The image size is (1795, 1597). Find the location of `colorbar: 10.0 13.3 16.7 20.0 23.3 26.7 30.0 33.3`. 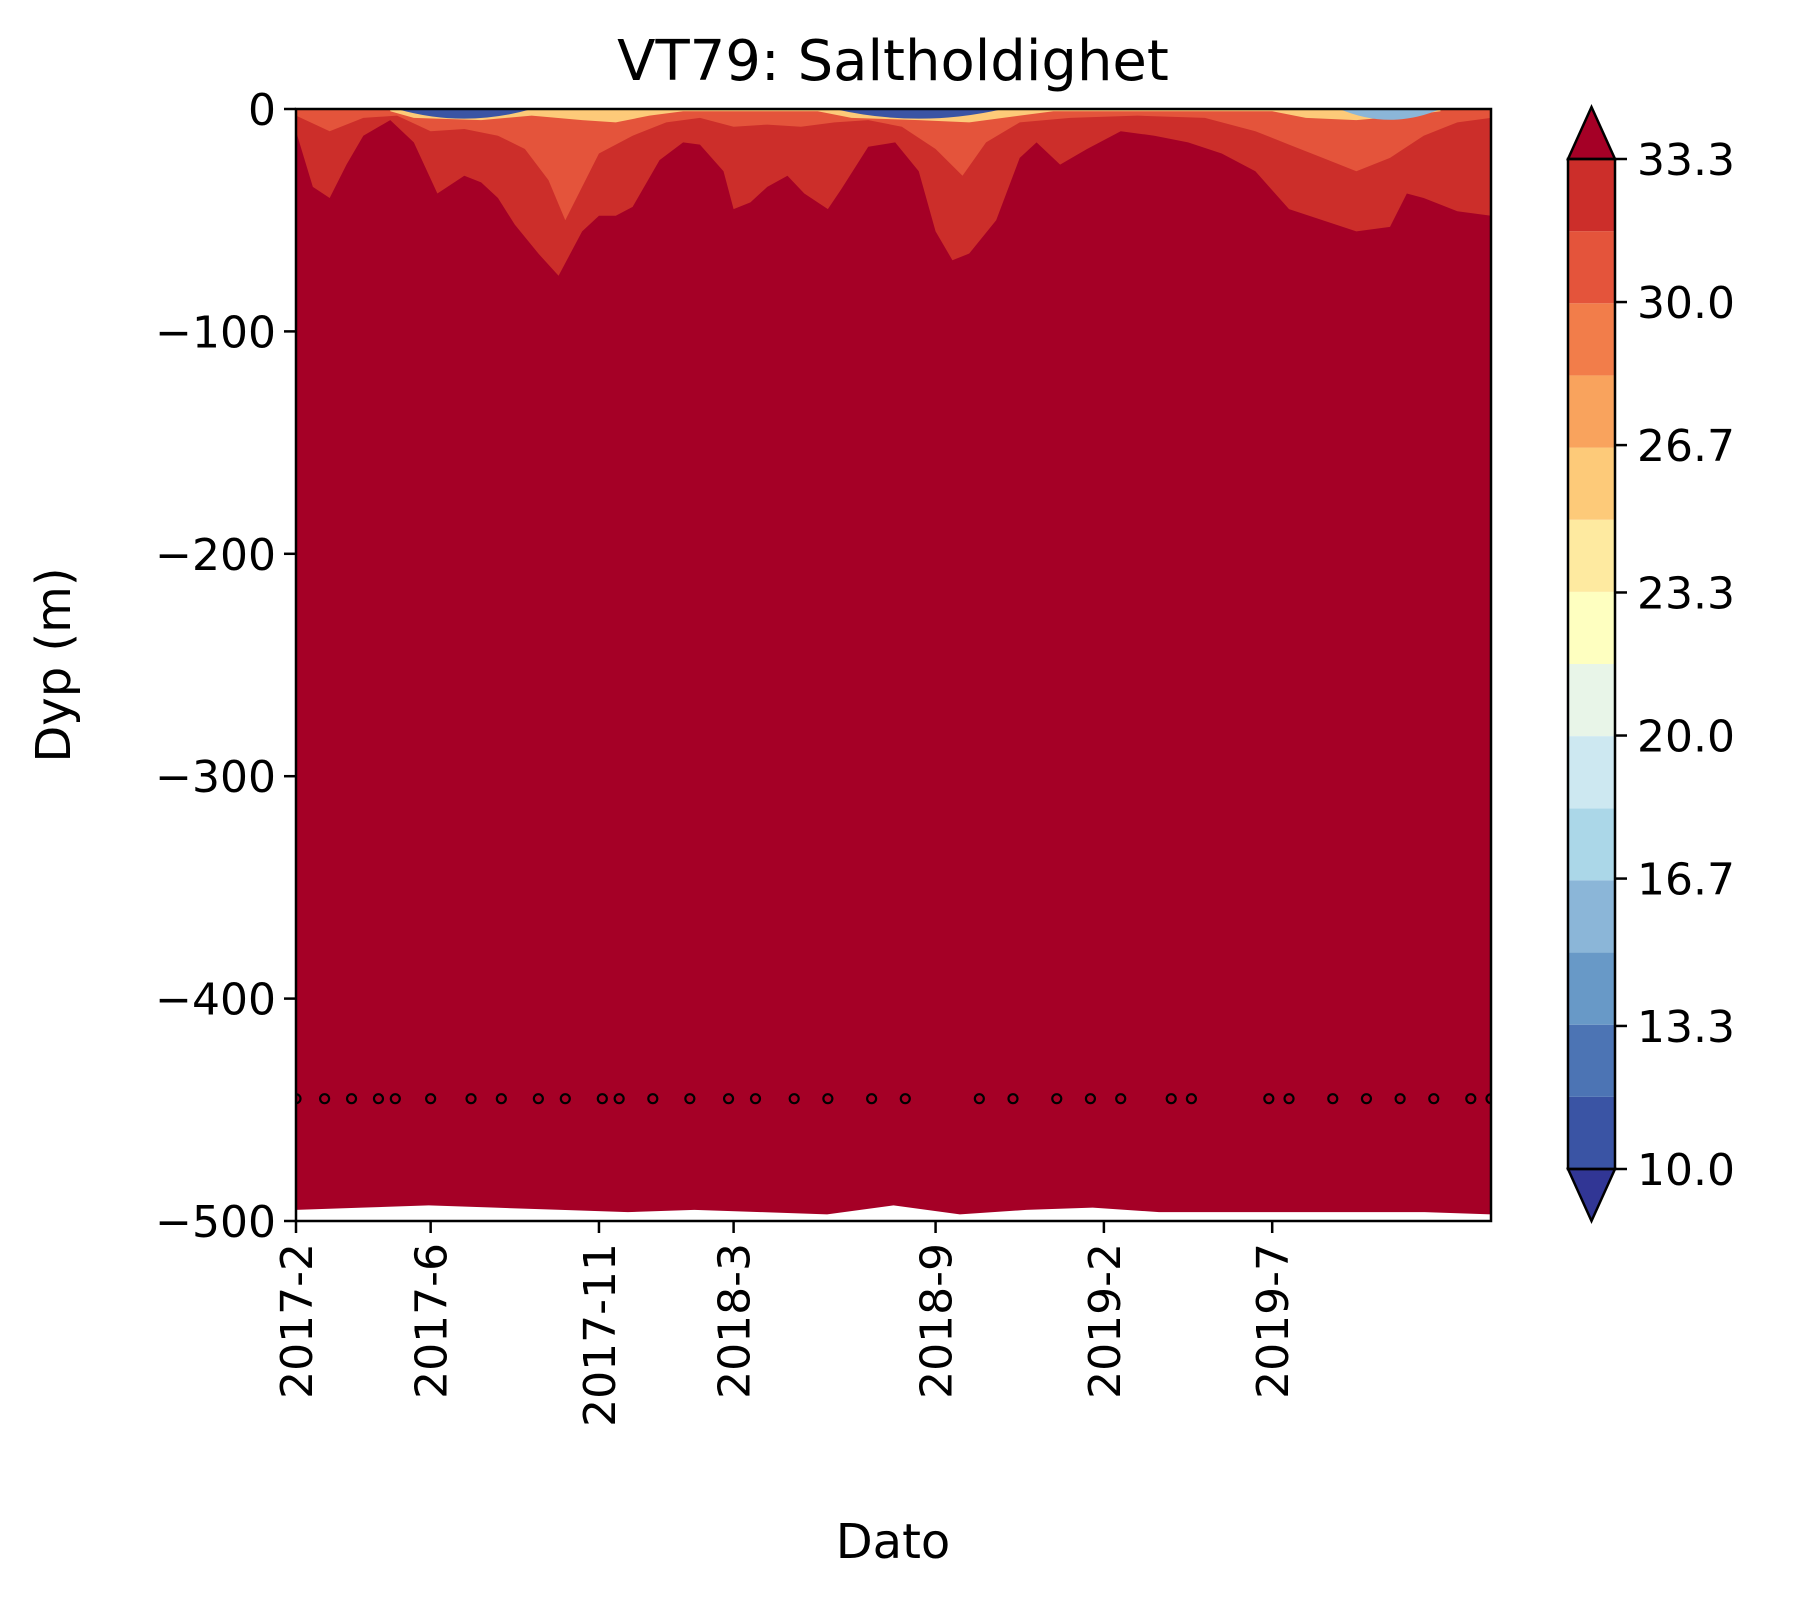

colorbar: 10.0 13.3 16.7 20.0 23.3 26.7 30.0 33.3 is located at coordinates (1650, 664).